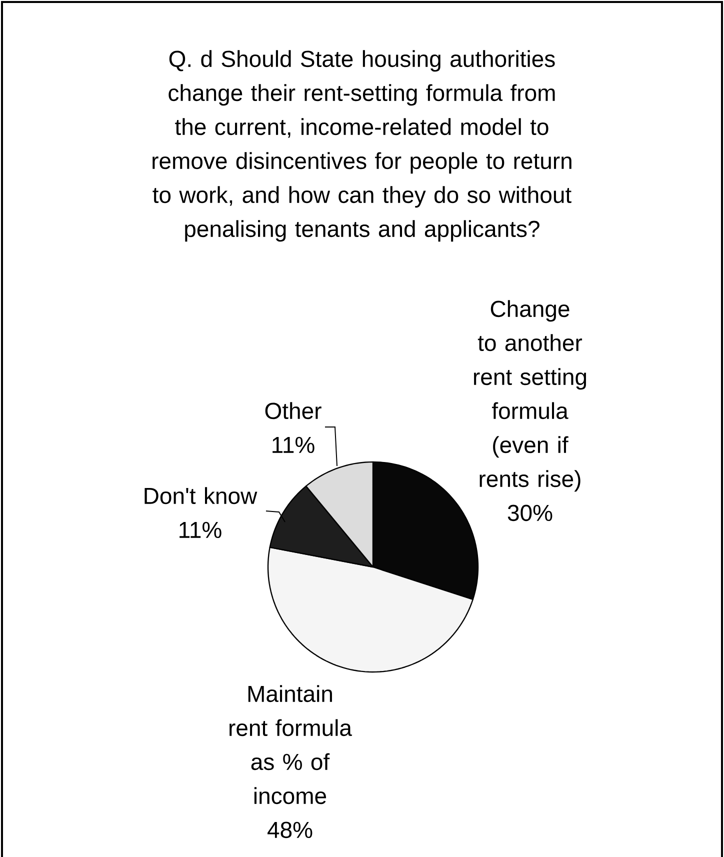 The height and width of the screenshot is (857, 724). I want to click on slice-label: Other, so click(293, 411).